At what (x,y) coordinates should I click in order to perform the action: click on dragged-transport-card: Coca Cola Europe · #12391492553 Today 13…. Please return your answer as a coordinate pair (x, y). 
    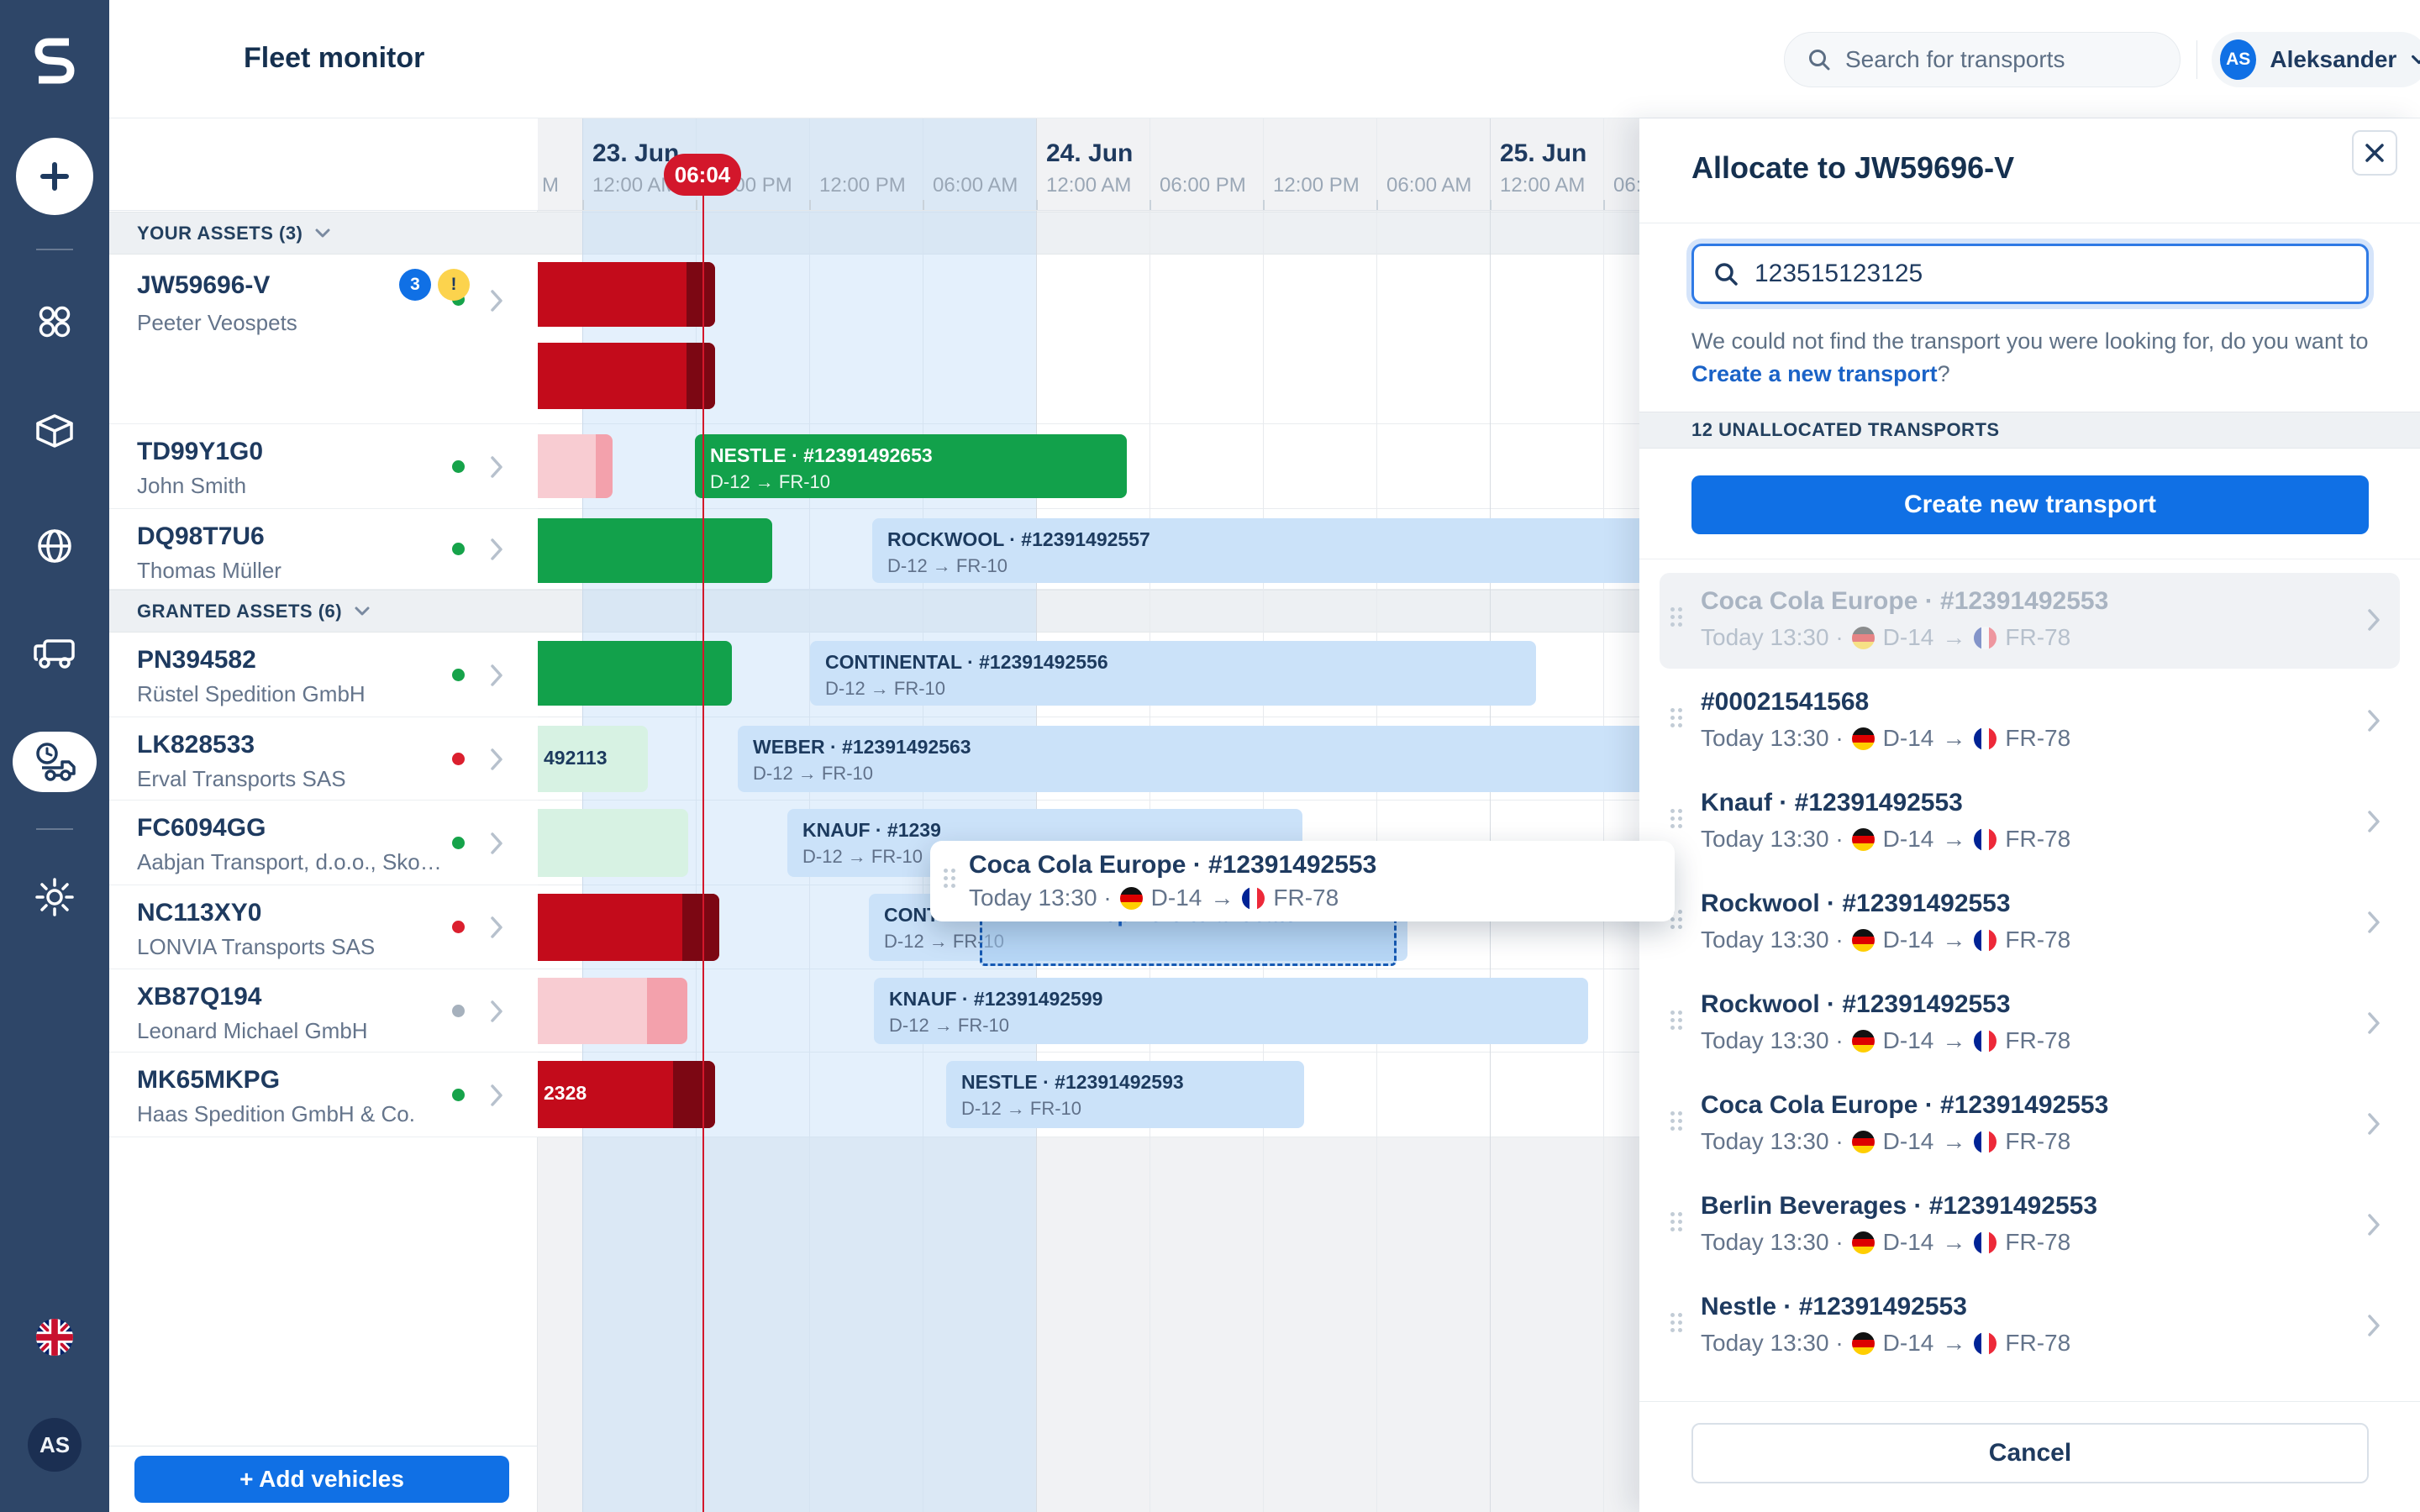
    Looking at the image, I should click on (1302, 881).